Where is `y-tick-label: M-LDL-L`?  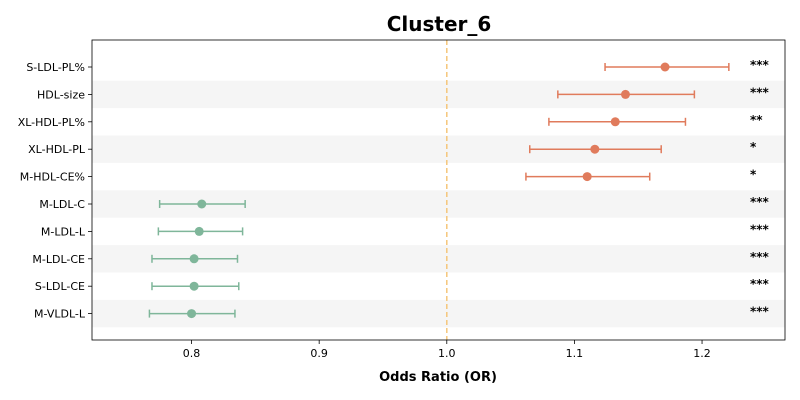 y-tick-label: M-LDL-L is located at coordinates (63, 231).